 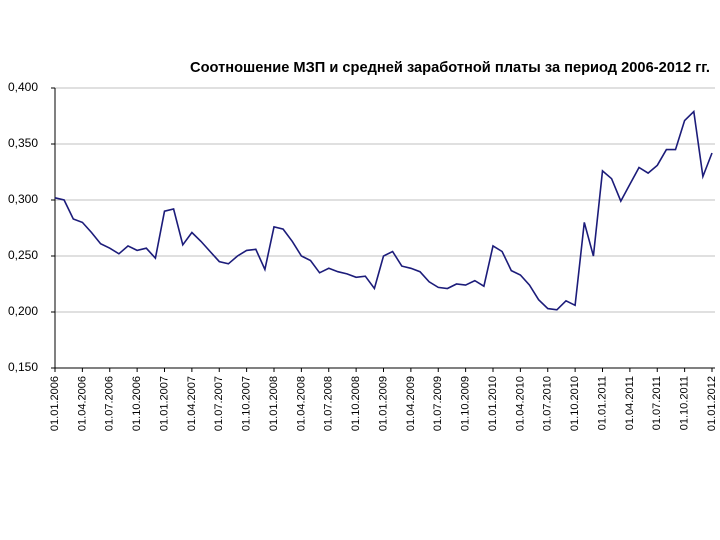 What do you see at coordinates (493, 403) in the screenshot?
I see `x-tick-label: 01.01.2010` at bounding box center [493, 403].